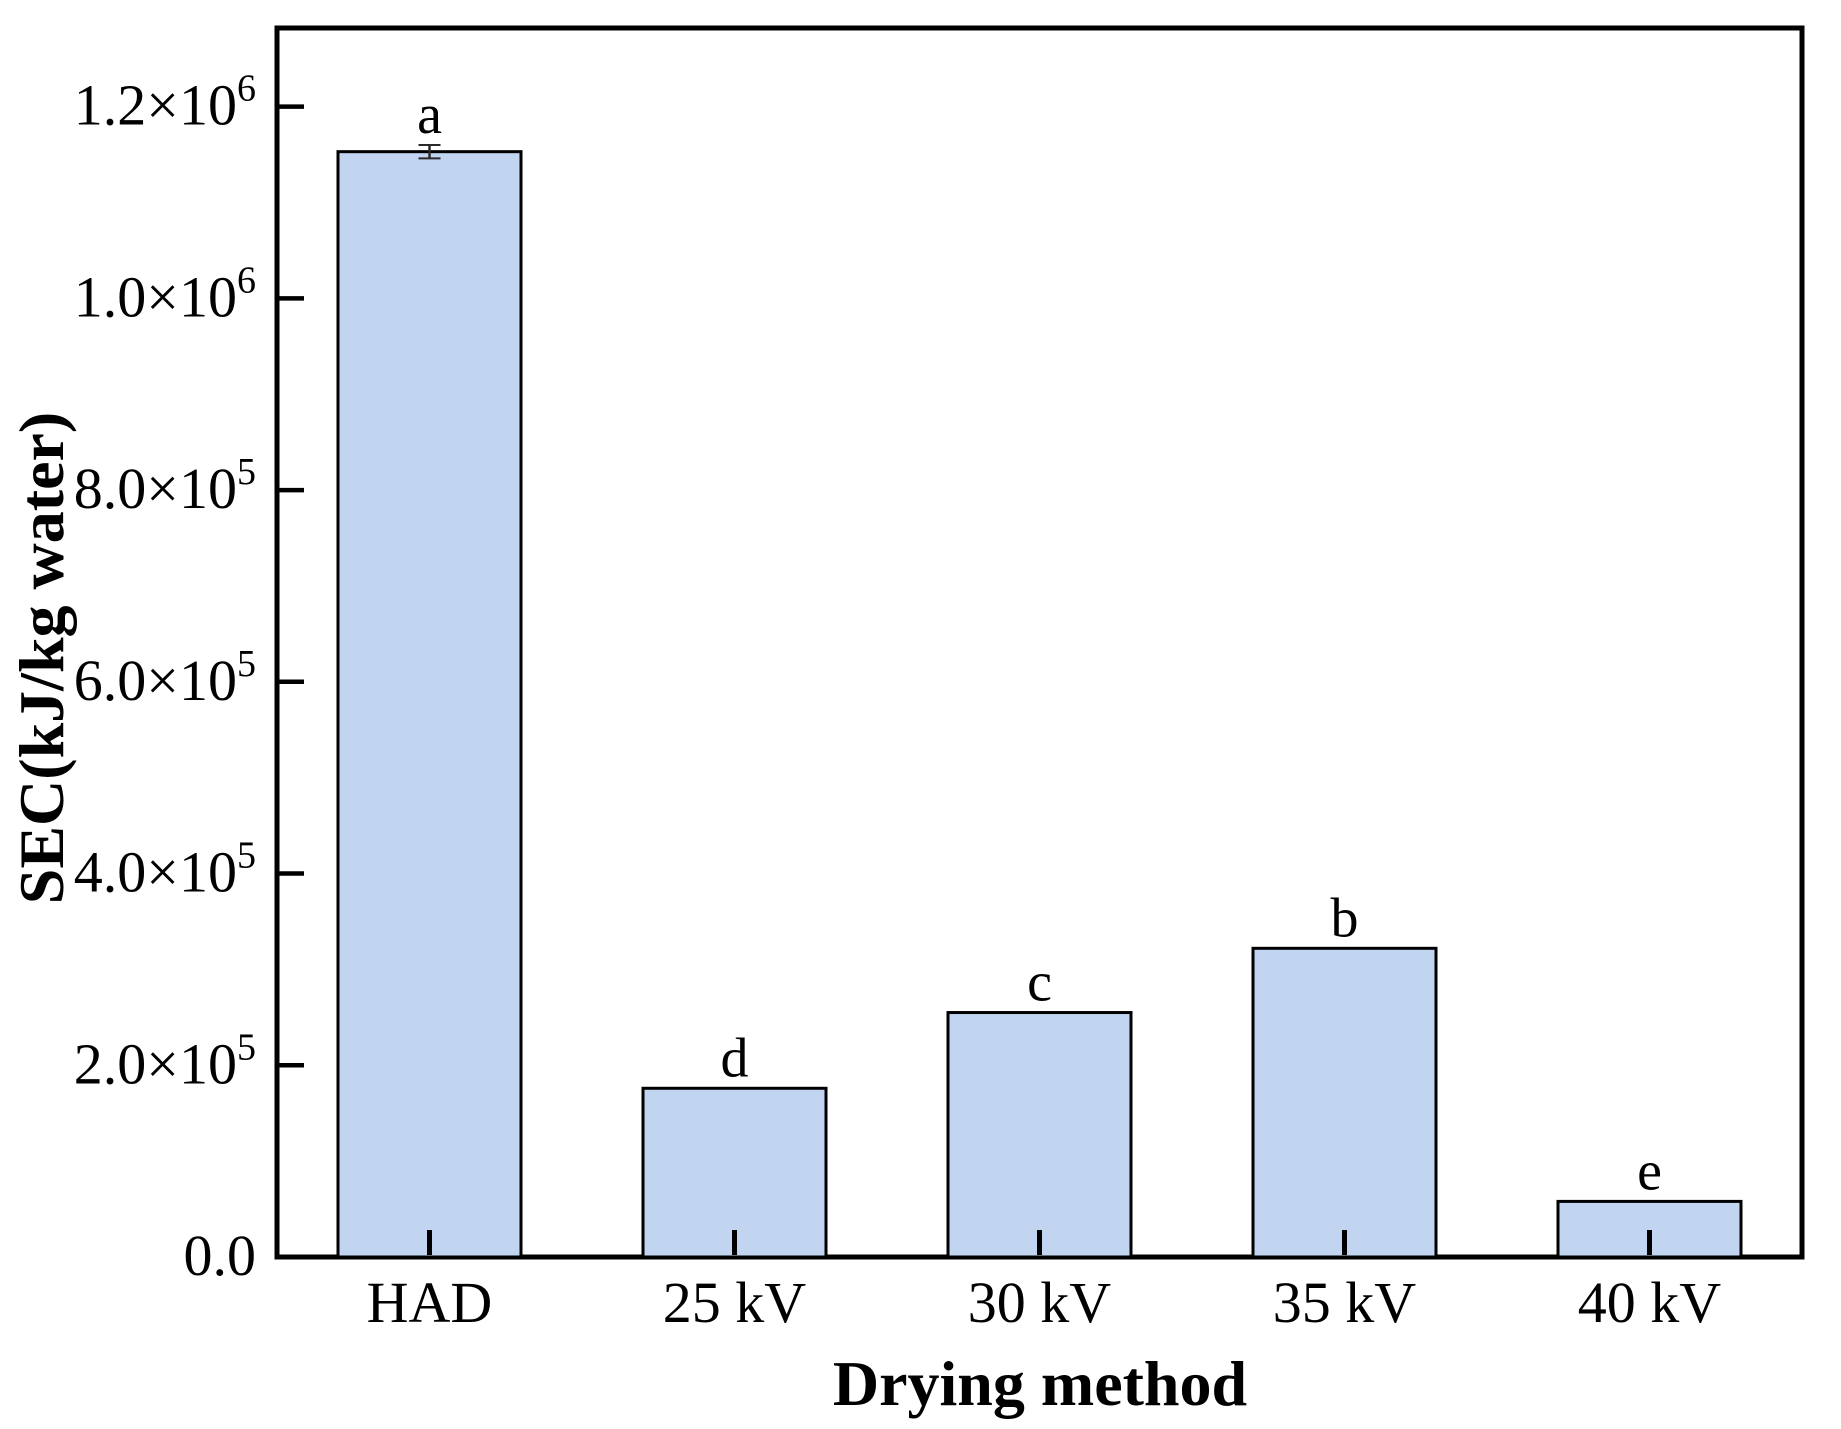  I want to click on x-tick-label: 30 kV, so click(1040, 1302).